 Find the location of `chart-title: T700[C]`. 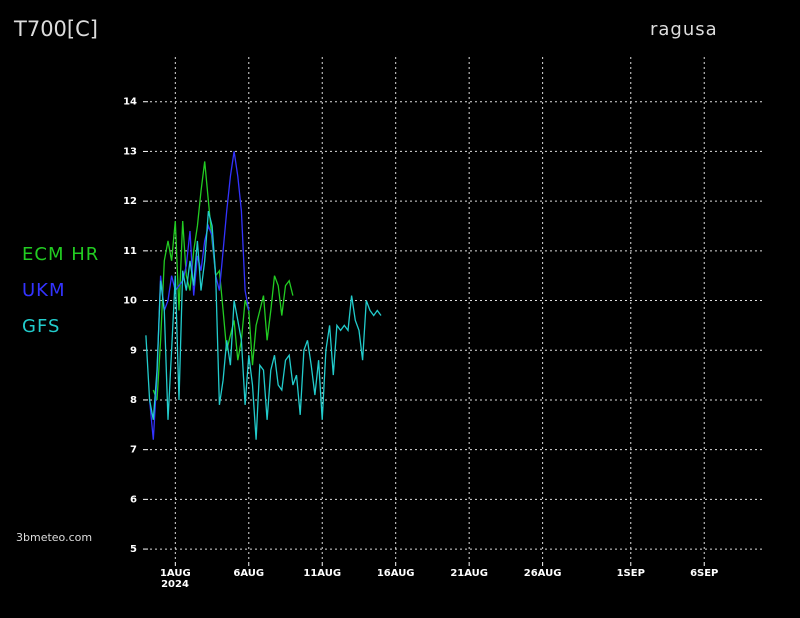

chart-title: T700[C] is located at coordinates (55, 29).